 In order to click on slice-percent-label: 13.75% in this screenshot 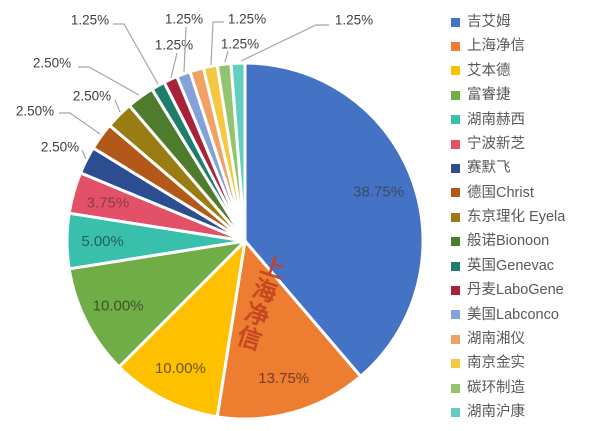, I will do `click(283, 378)`.